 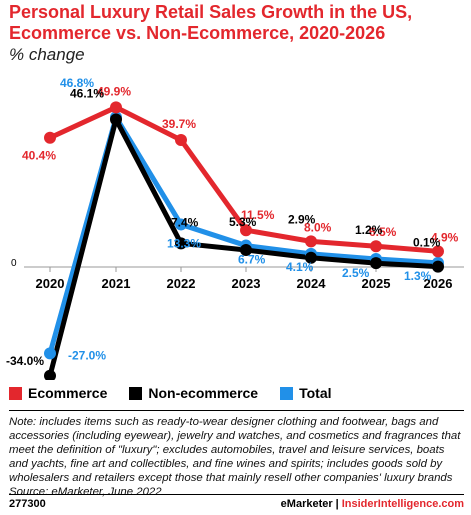 I want to click on x-tick-label-2024: 2024, so click(x=312, y=283).